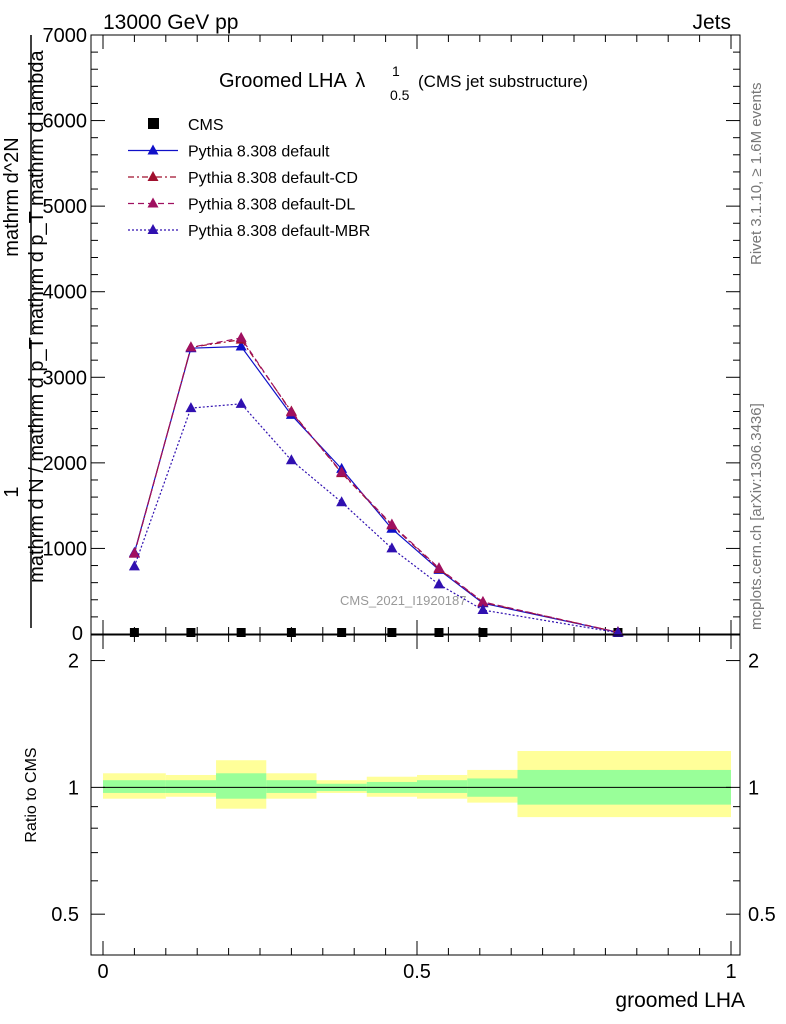 This screenshot has height=1024, width=786. Describe the element at coordinates (403, 600) in the screenshot. I see `analysis-watermark: CMS_2021_I1920187` at that location.